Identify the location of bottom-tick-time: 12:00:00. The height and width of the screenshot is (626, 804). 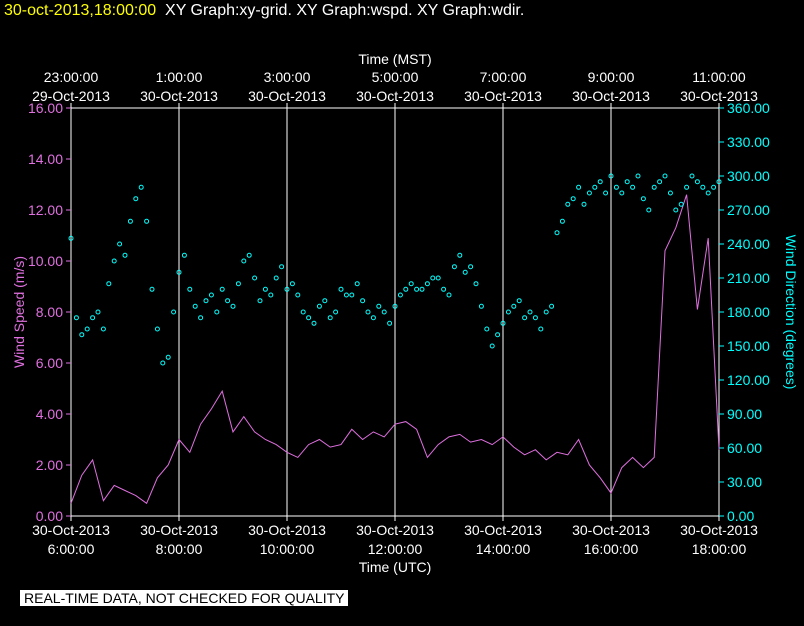
(395, 549).